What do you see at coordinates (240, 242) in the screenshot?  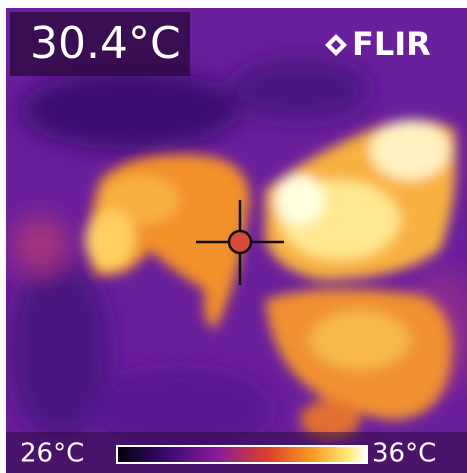 I see `crosshair` at bounding box center [240, 242].